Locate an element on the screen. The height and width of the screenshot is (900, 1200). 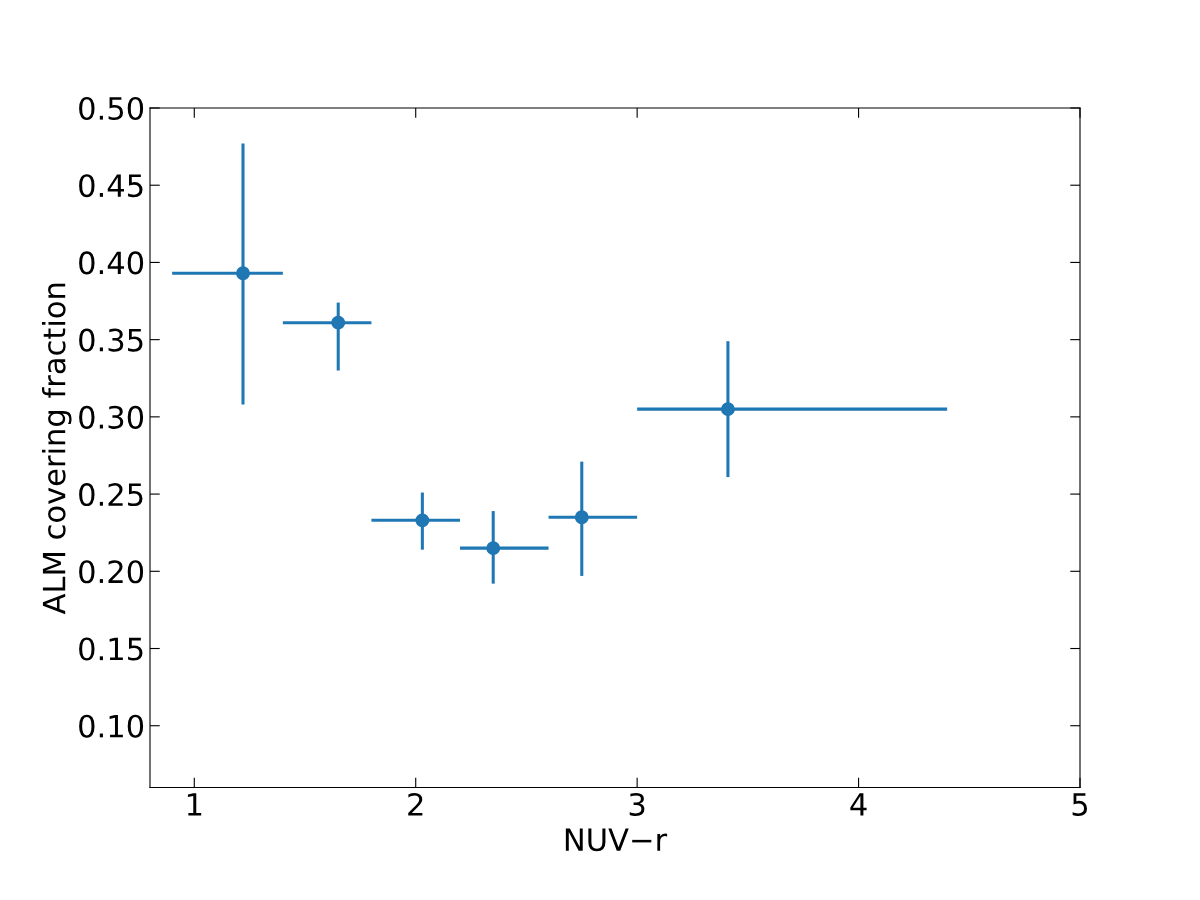
x-tick-label: 4 is located at coordinates (858, 804).